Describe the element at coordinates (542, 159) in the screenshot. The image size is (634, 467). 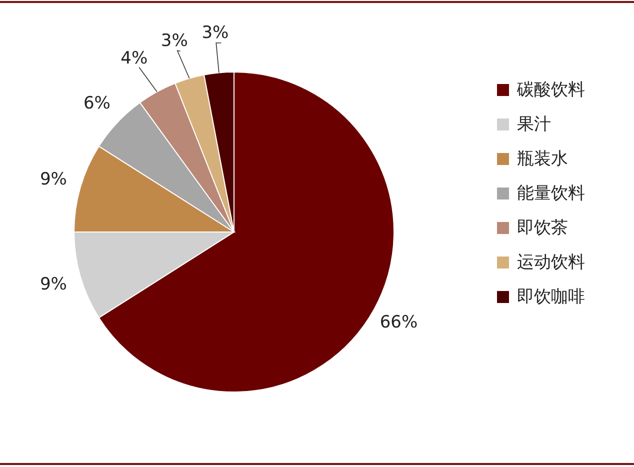
I see `legend-label: 瓶装水` at that location.